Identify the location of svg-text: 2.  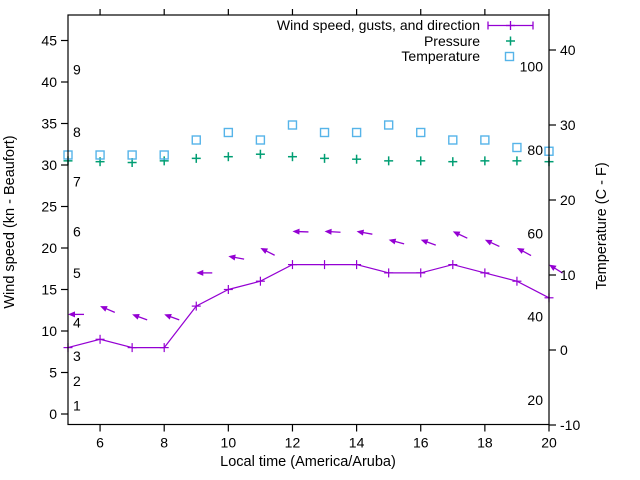
(77, 381).